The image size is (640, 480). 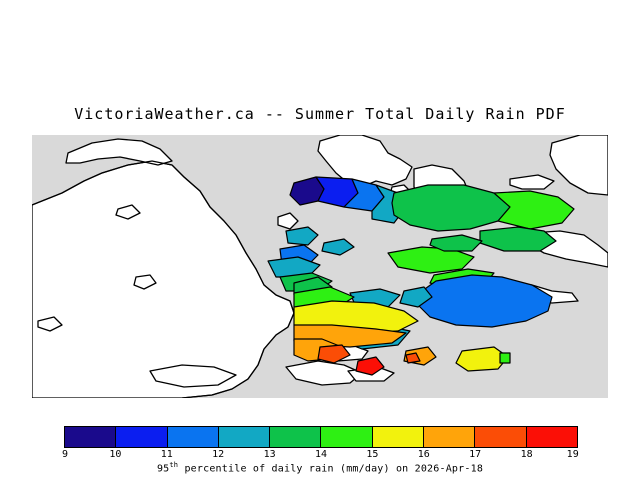 What do you see at coordinates (416, 297) in the screenshot?
I see `region-east-blue-islet` at bounding box center [416, 297].